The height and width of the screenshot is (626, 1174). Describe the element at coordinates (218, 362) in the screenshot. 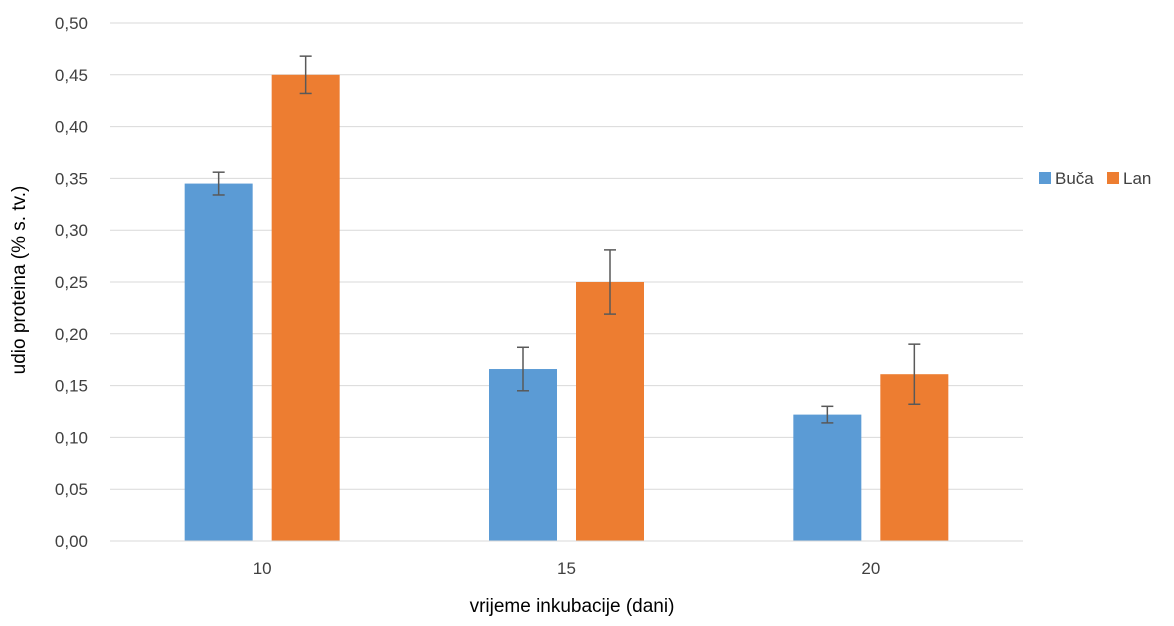

I see `bar-buča-10` at that location.